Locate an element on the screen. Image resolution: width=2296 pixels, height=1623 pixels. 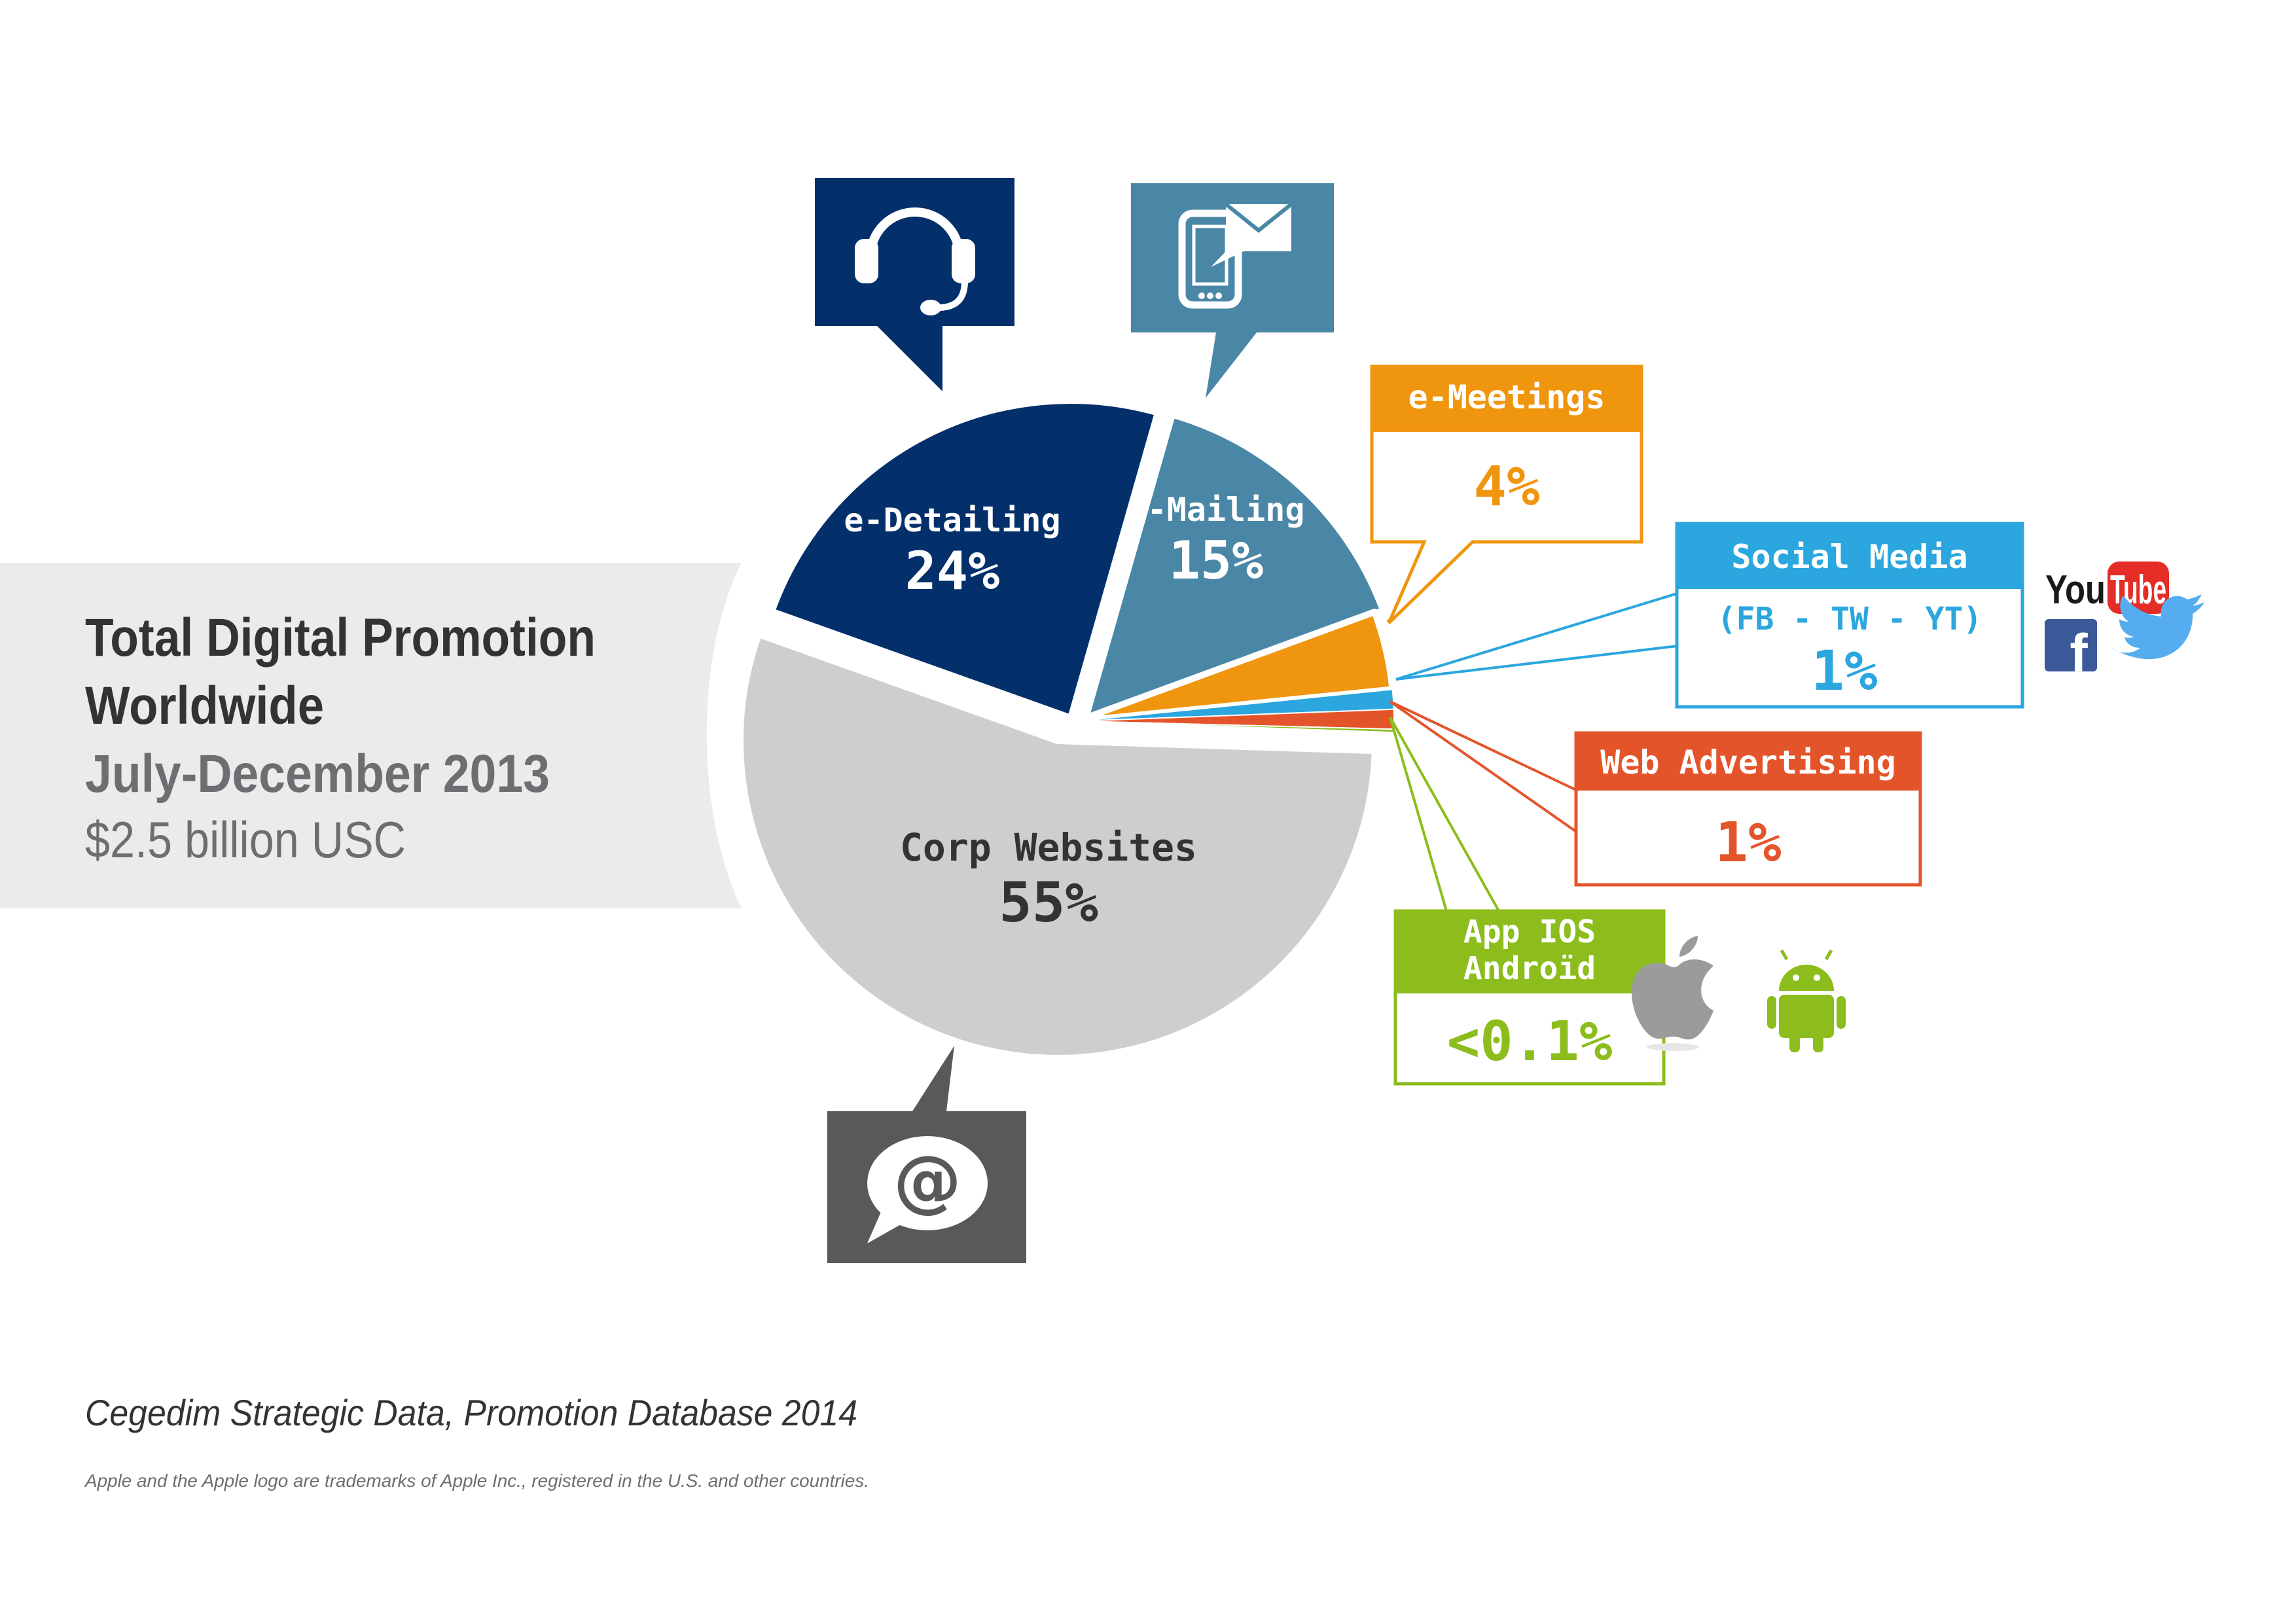
title-panel-background is located at coordinates (371, 735).